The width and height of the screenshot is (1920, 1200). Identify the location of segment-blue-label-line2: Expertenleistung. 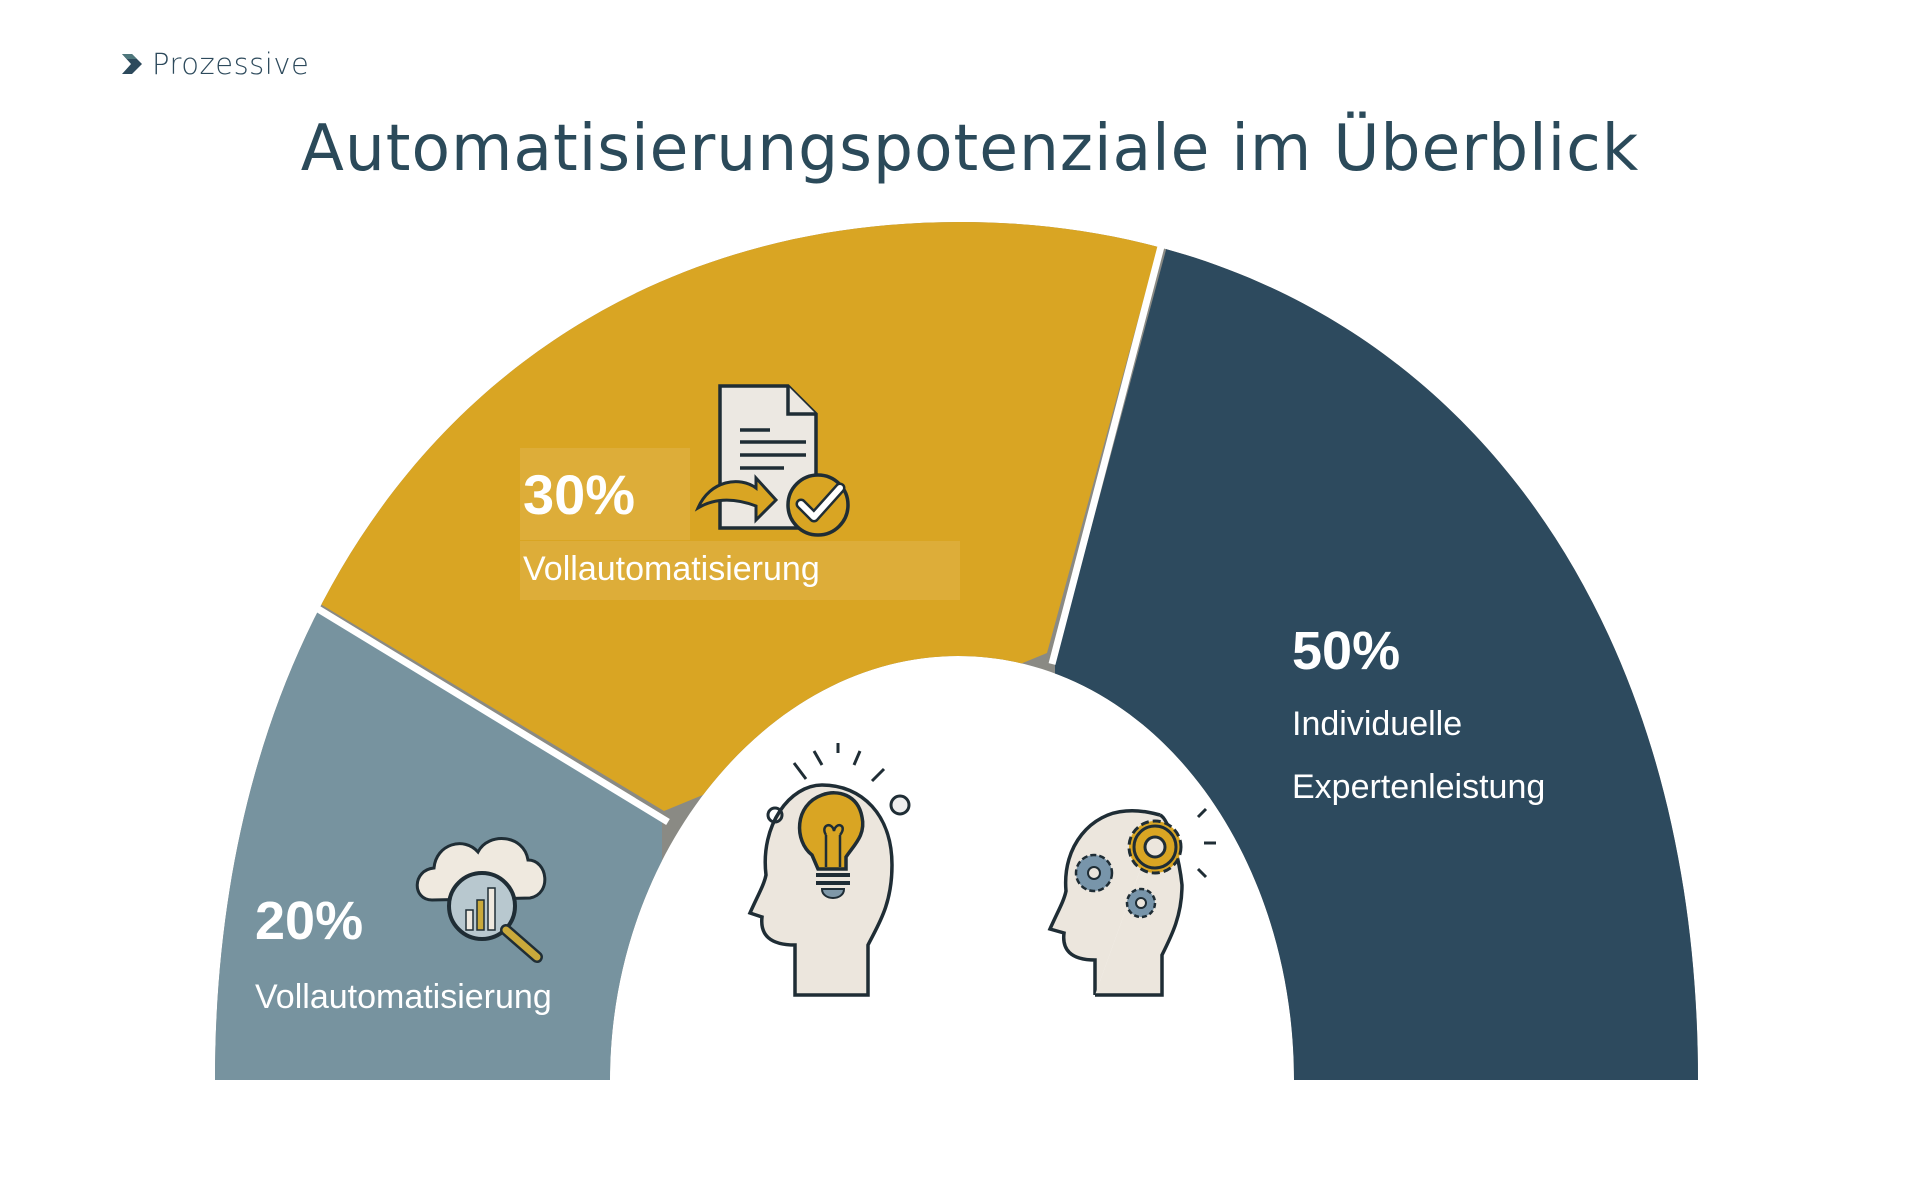
(1419, 787).